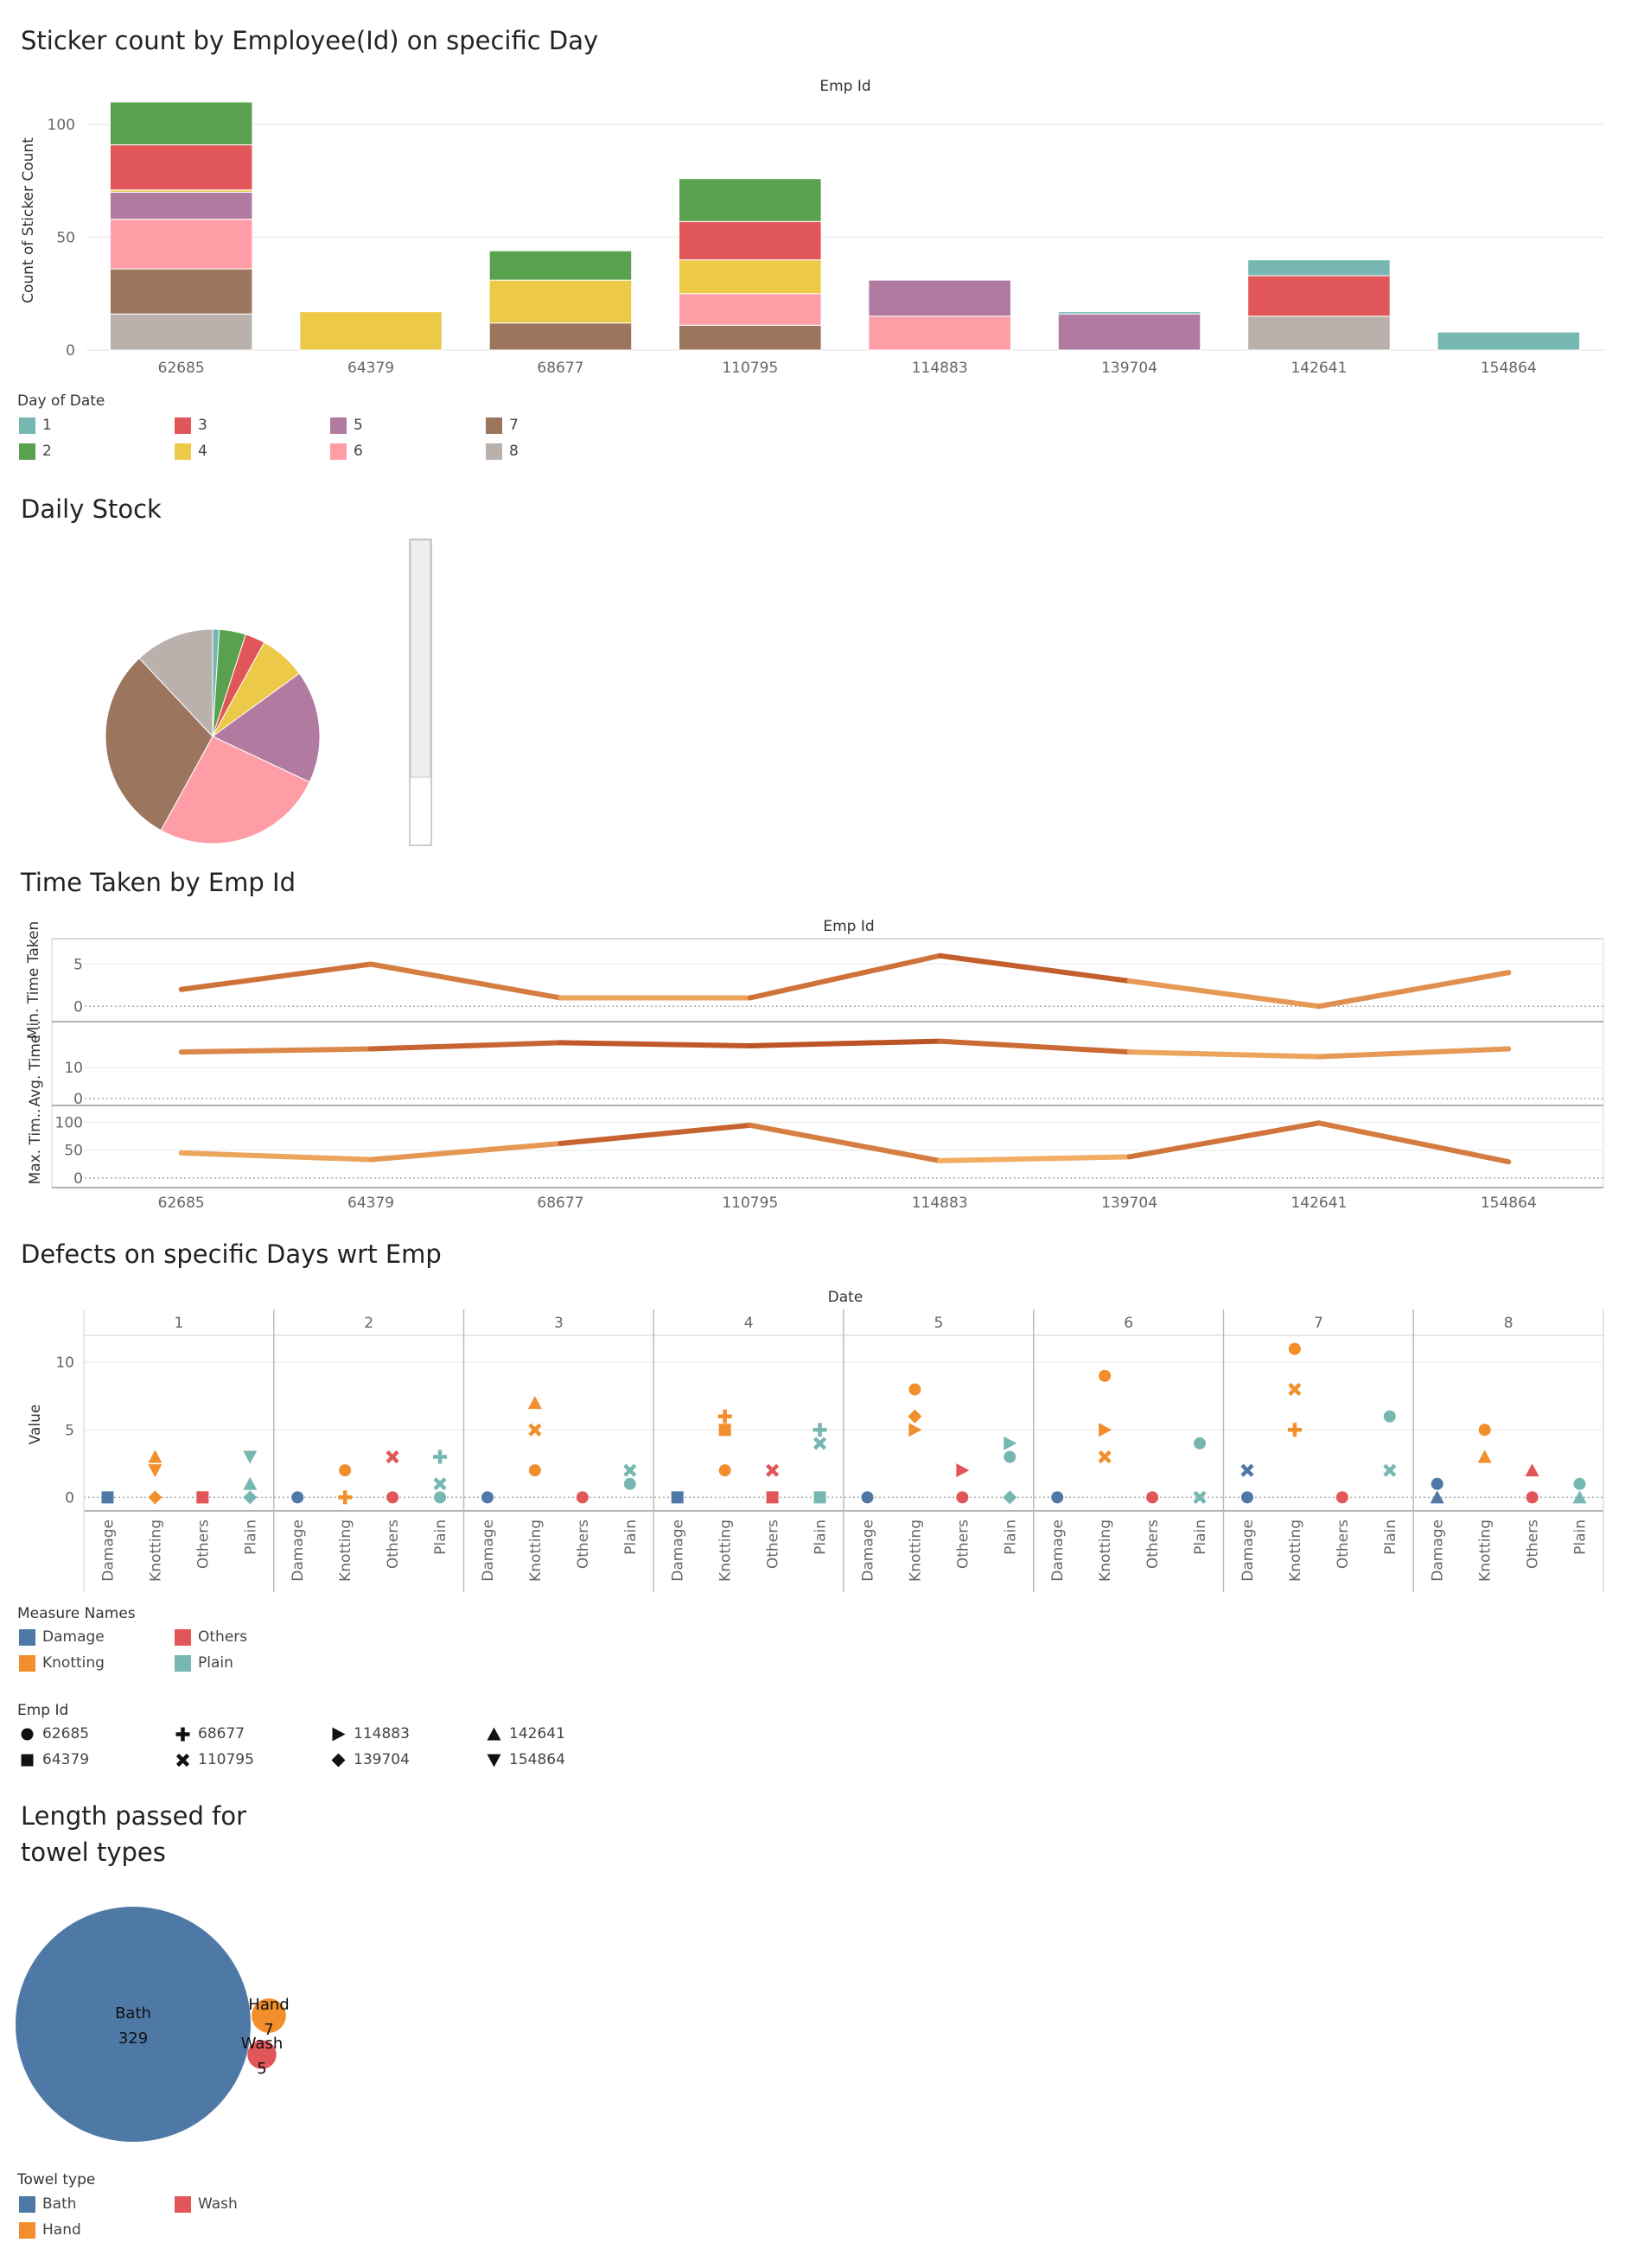  I want to click on legend-item-measure-damage: Damage, so click(62, 1637).